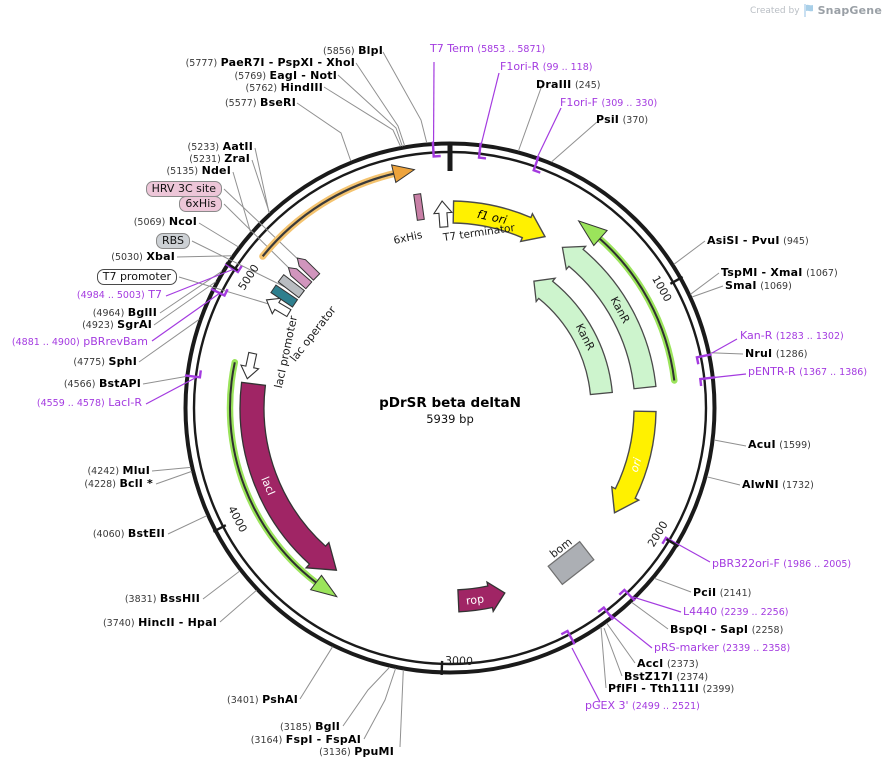 The image size is (892, 768). What do you see at coordinates (571, 563) in the screenshot?
I see `bom-box` at bounding box center [571, 563].